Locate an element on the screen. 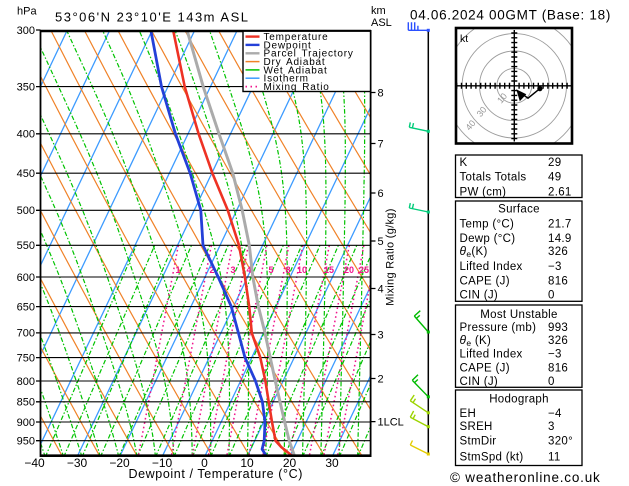  svg-text: PW (cm) is located at coordinates (483, 192).